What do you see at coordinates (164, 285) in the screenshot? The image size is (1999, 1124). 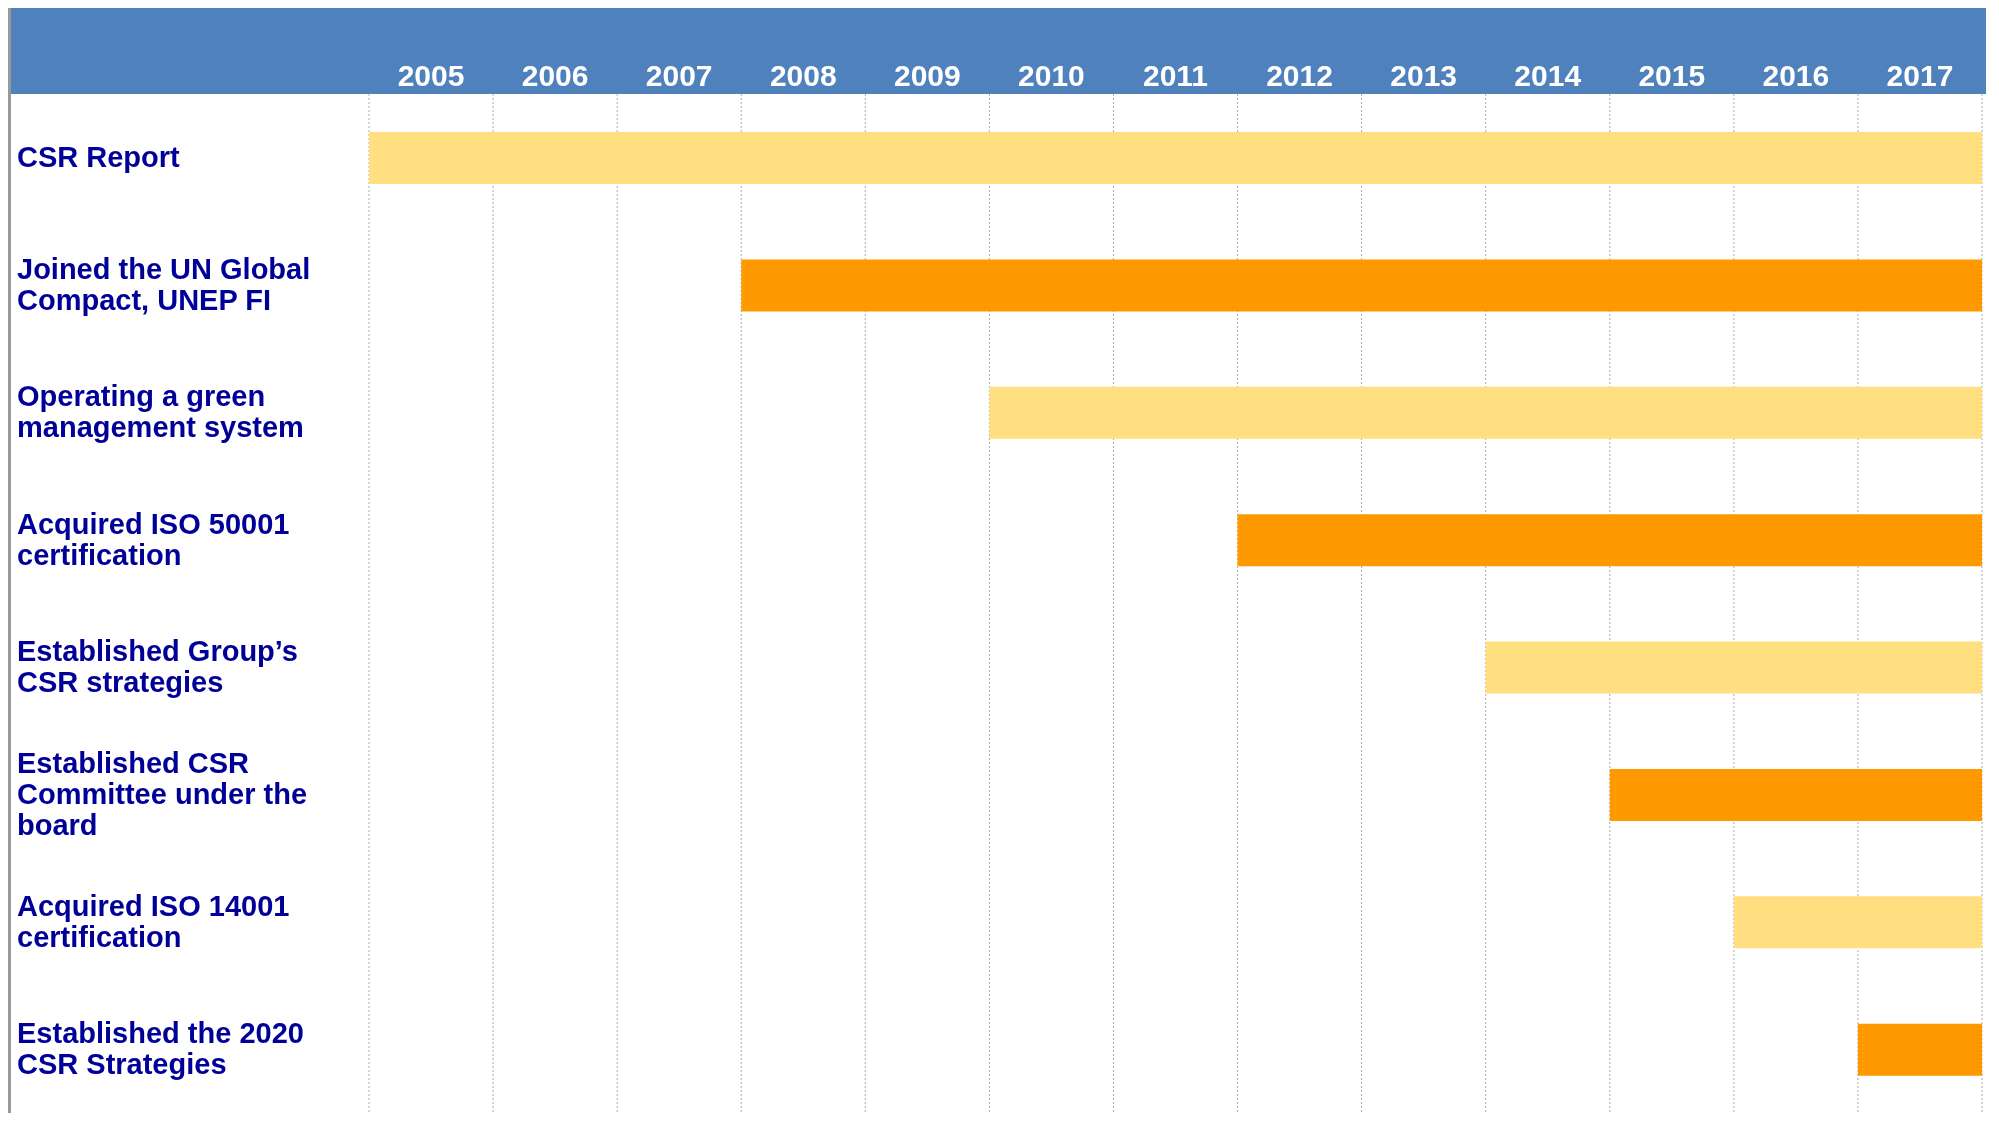 I see `y-tick-label: Joined the UN Global Compact, UNEP FI` at bounding box center [164, 285].